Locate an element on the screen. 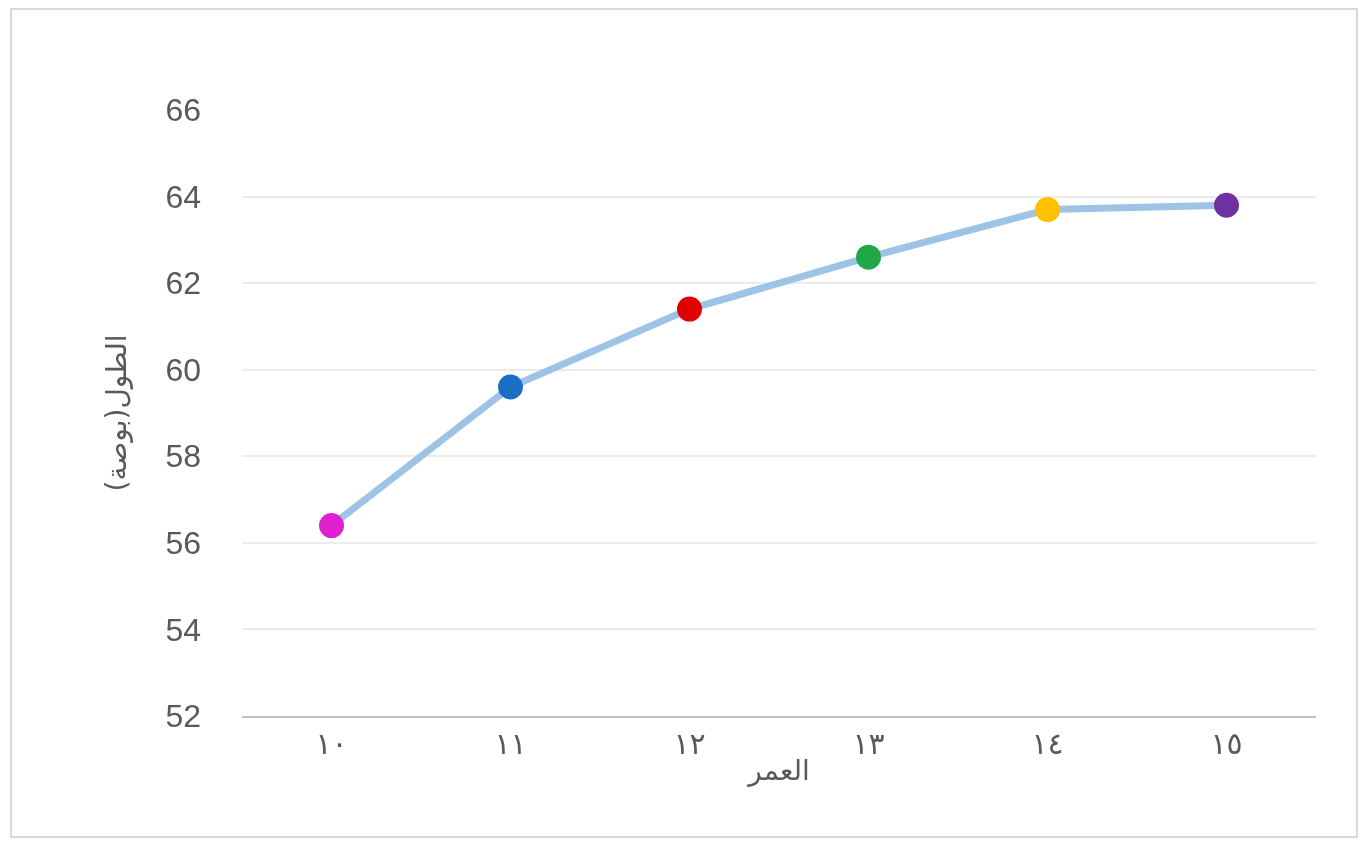 This screenshot has width=1371, height=847. y-tick-label: 62 is located at coordinates (183, 283).